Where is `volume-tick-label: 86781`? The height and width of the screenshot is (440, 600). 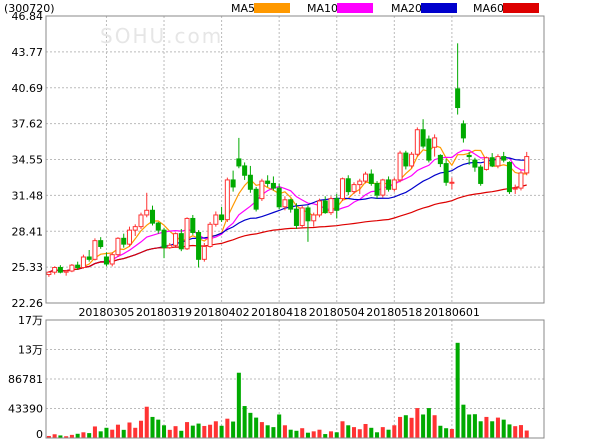
volume-tick-label: 86781 is located at coordinates (25, 379).